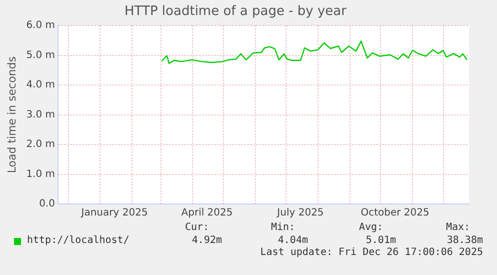 The image size is (497, 275). I want to click on text: 5.01m, so click(381, 241).